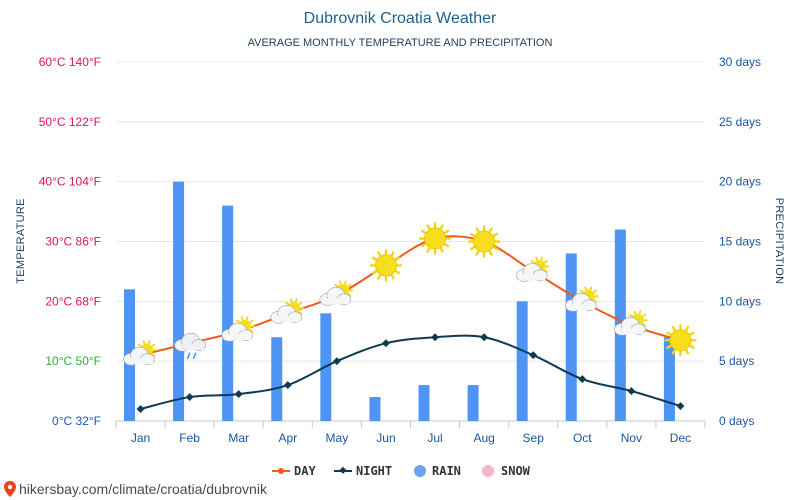  I want to click on month-label: Sep, so click(534, 438).